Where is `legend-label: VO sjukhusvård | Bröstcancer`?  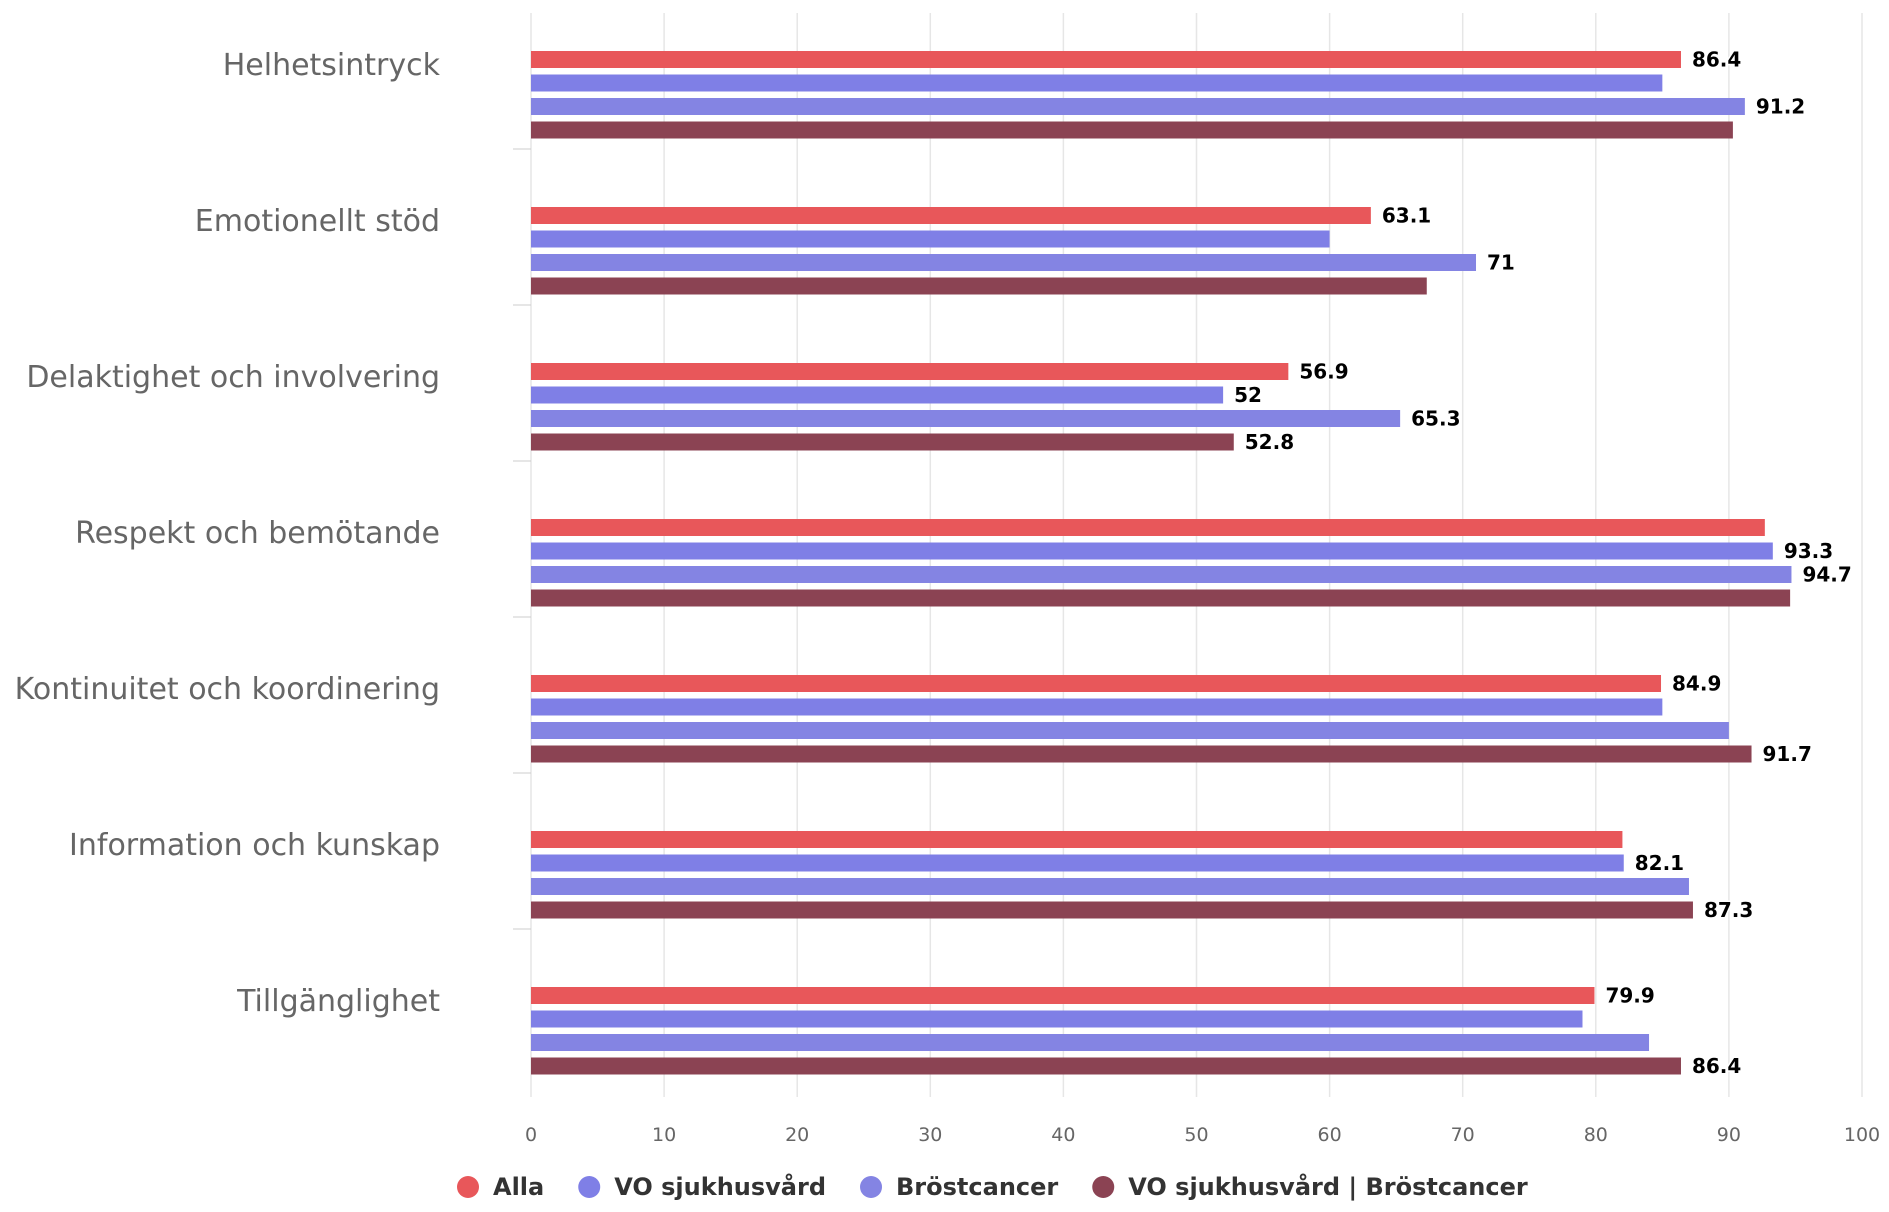
legend-label: VO sjukhusvård | Bröstcancer is located at coordinates (1328, 1186).